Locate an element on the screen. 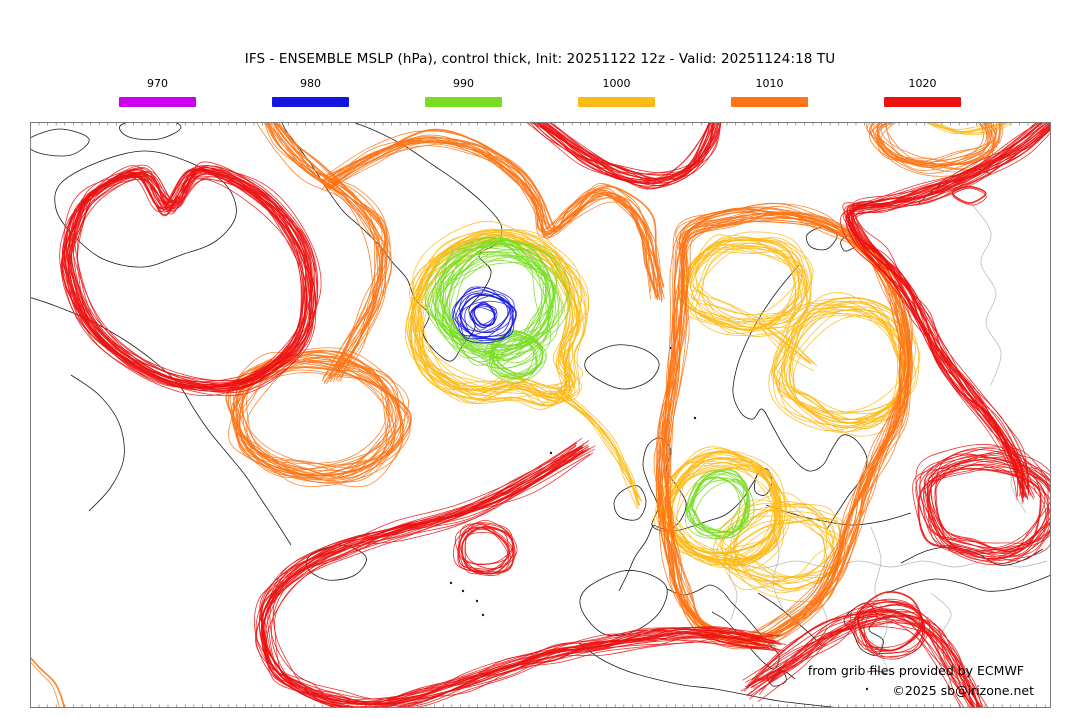 This screenshot has height=718, width=1080. legend-label: 980 is located at coordinates (310, 83).